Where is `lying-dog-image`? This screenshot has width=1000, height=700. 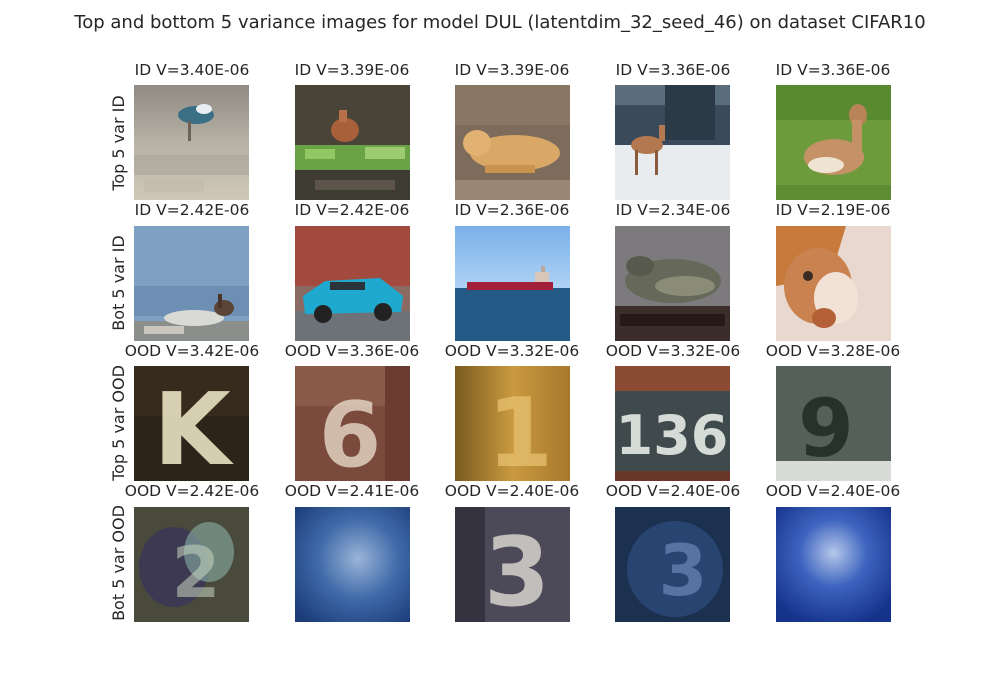
lying-dog-image is located at coordinates (512, 142).